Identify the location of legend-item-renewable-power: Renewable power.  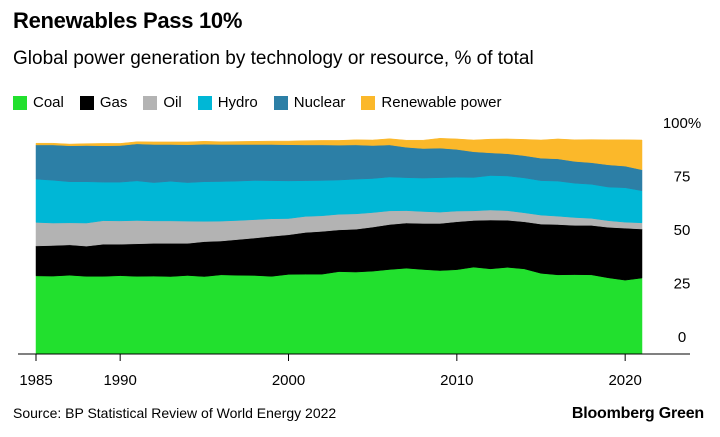
(431, 102).